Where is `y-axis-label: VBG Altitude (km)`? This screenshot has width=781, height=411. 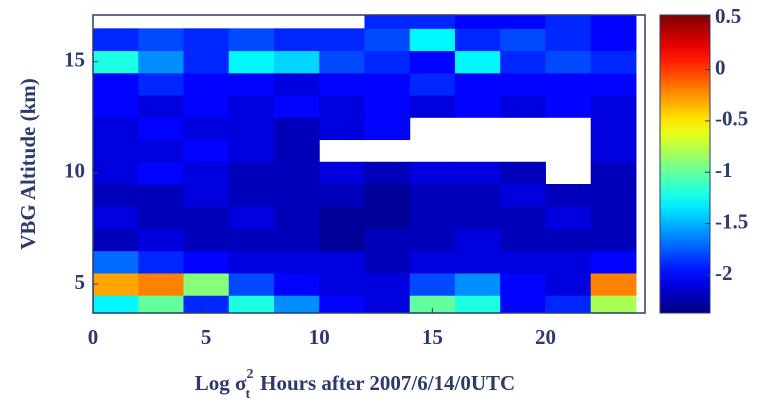
y-axis-label: VBG Altitude (km) is located at coordinates (28, 164).